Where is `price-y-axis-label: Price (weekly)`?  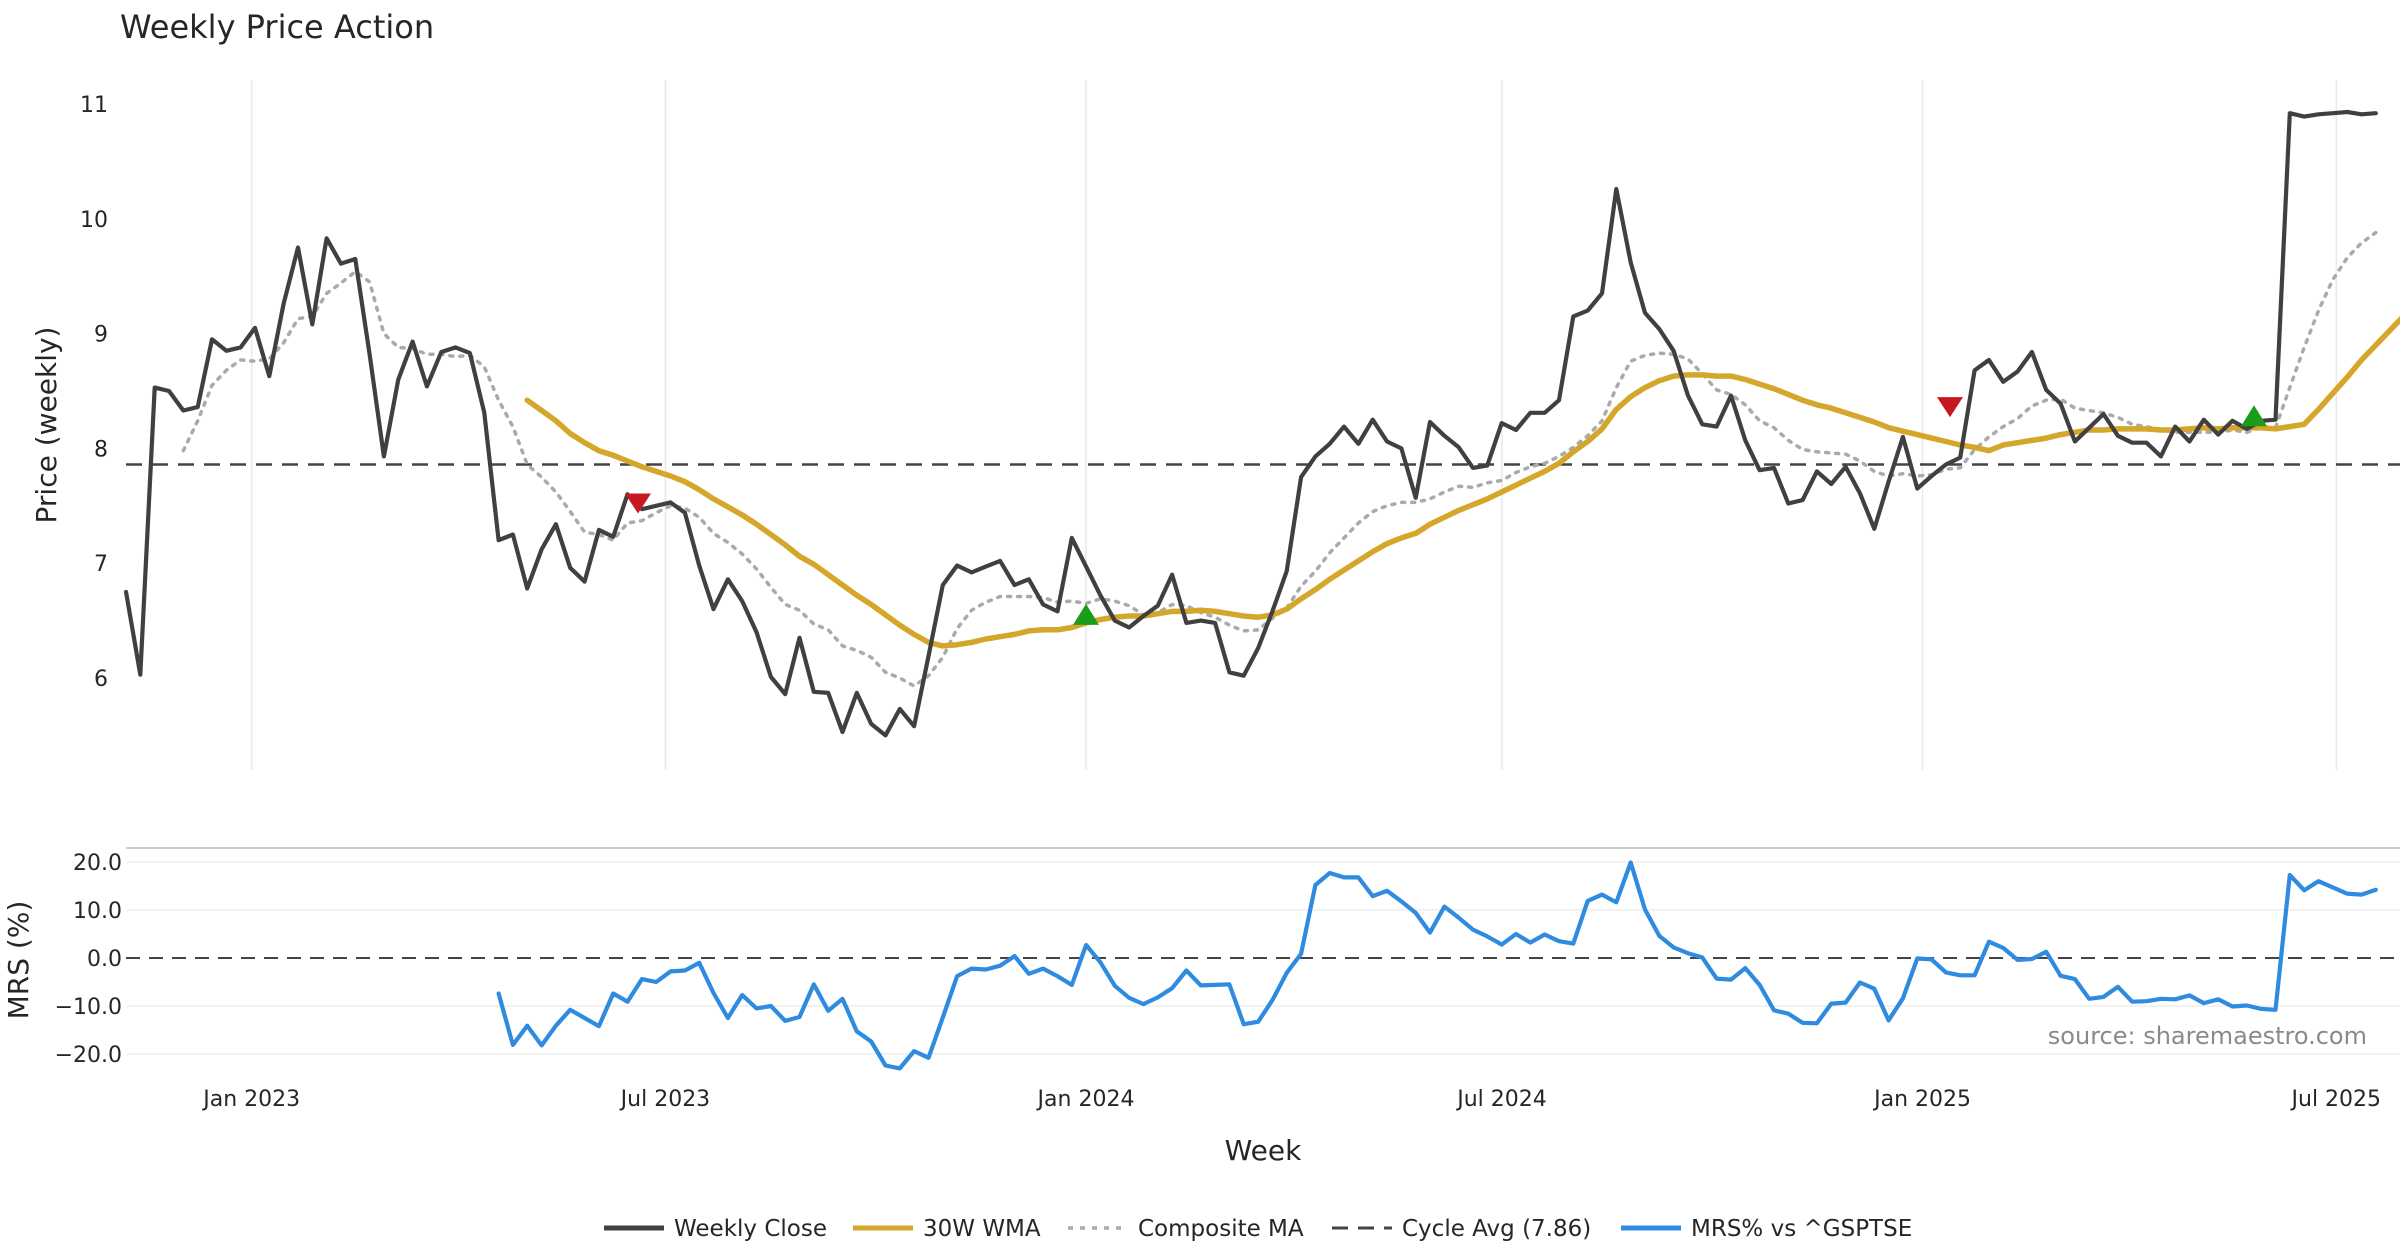 price-y-axis-label: Price (weekly) is located at coordinates (46, 425).